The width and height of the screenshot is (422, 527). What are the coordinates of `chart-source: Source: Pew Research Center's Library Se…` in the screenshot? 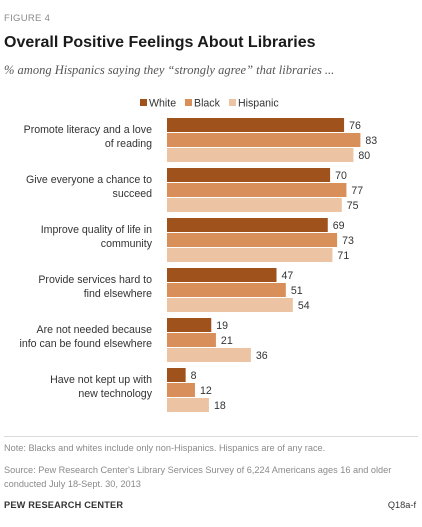 It's located at (198, 477).